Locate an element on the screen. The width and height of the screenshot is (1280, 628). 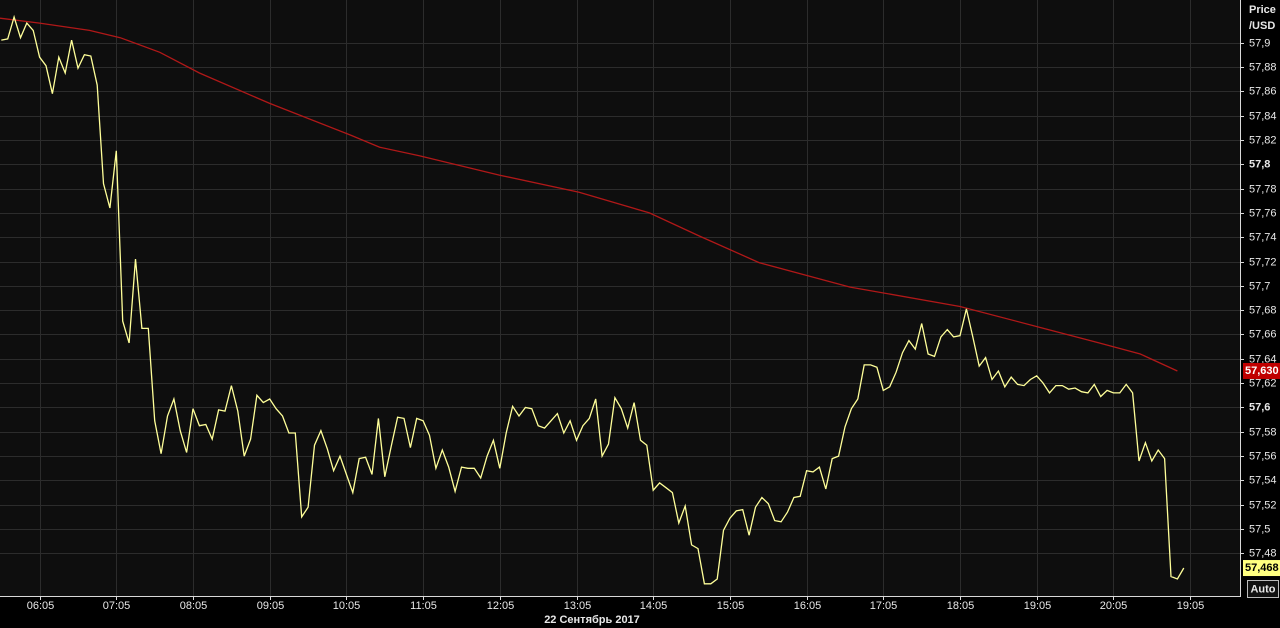
last-value-label: 57,468 is located at coordinates (1262, 568).